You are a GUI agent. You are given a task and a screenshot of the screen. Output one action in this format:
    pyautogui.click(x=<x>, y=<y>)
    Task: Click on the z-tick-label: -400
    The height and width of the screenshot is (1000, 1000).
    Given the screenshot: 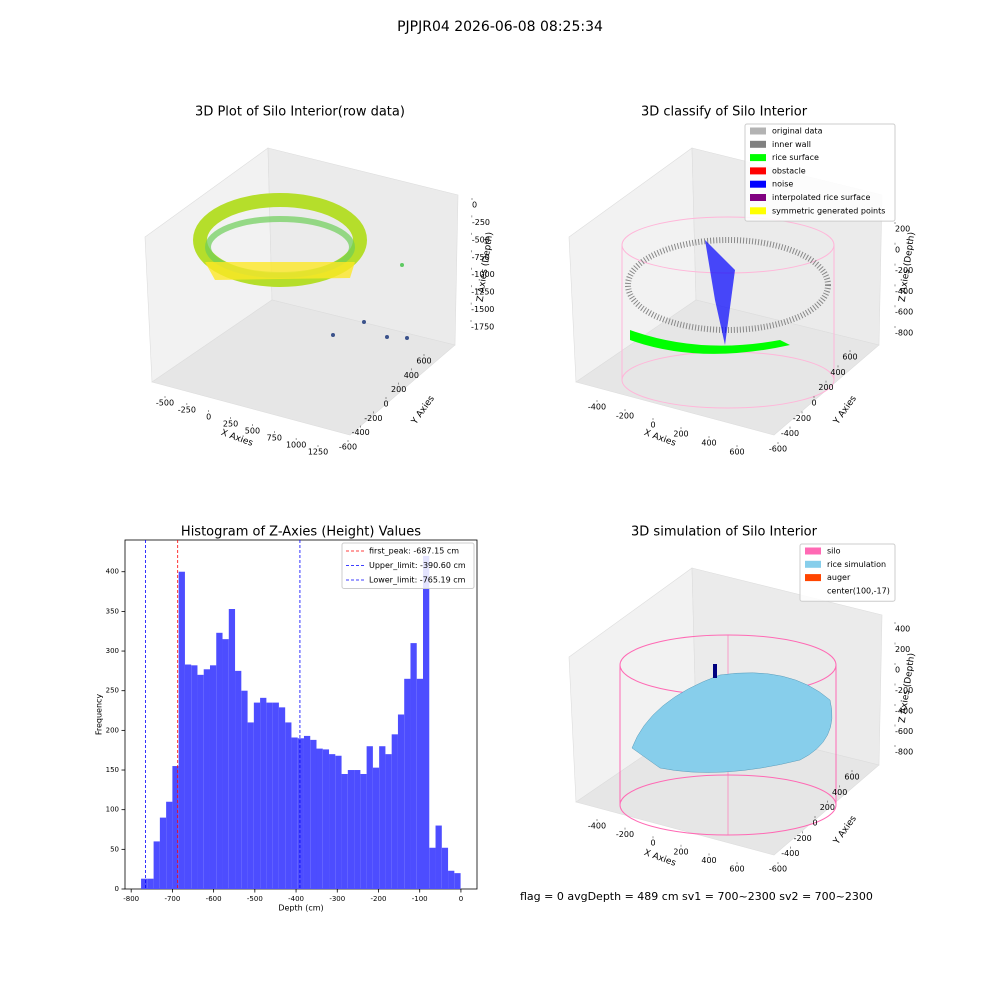 What is the action you would take?
    pyautogui.click(x=904, y=291)
    